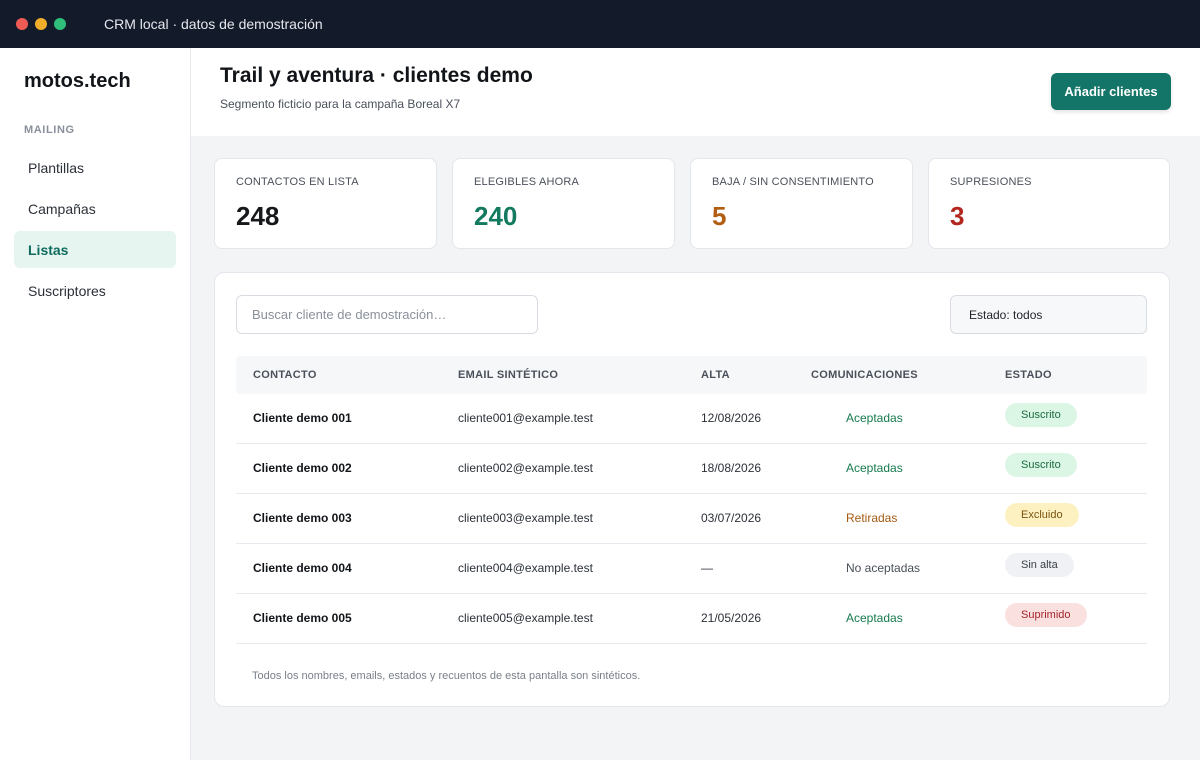 This screenshot has width=1200, height=760. I want to click on stat-value: 240, so click(496, 216).